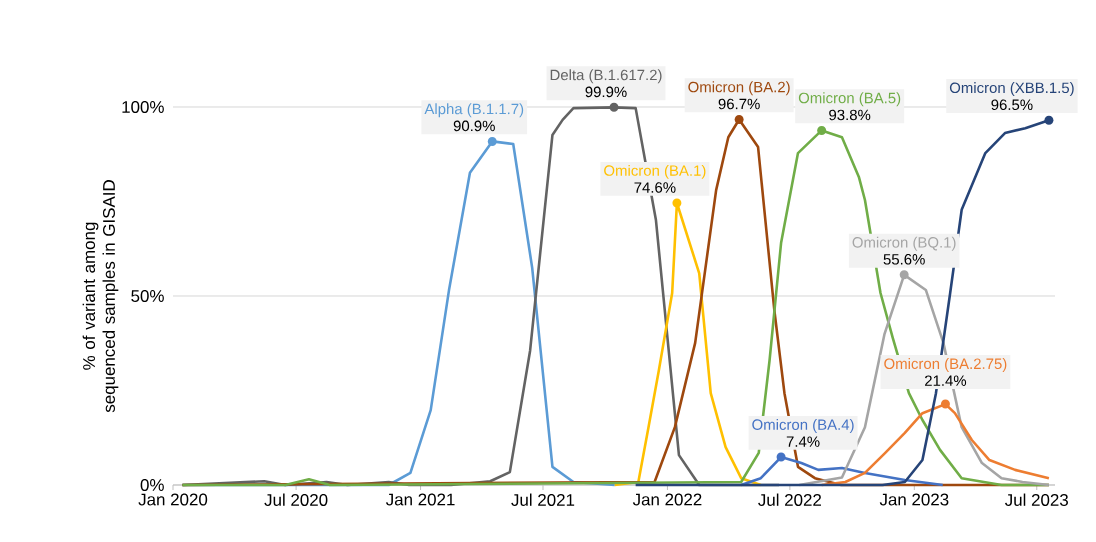  Describe the element at coordinates (945, 365) in the screenshot. I see `text: Omicron (BA.2.75)` at that location.